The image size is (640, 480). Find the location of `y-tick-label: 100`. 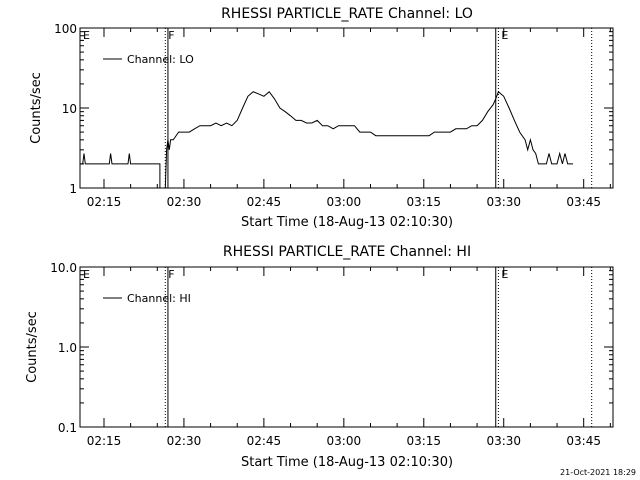

y-tick-label: 100 is located at coordinates (65, 29).